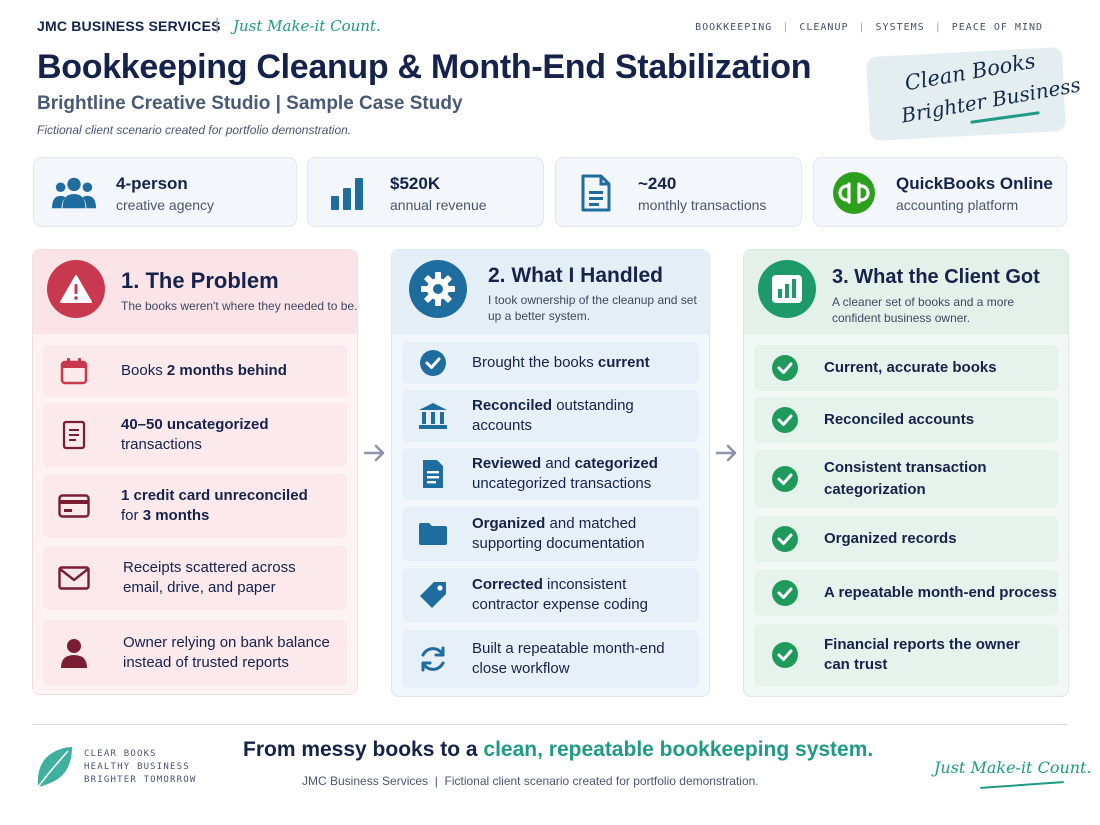 The width and height of the screenshot is (1100, 825). I want to click on result-item-text: Current, accurate books, so click(910, 367).